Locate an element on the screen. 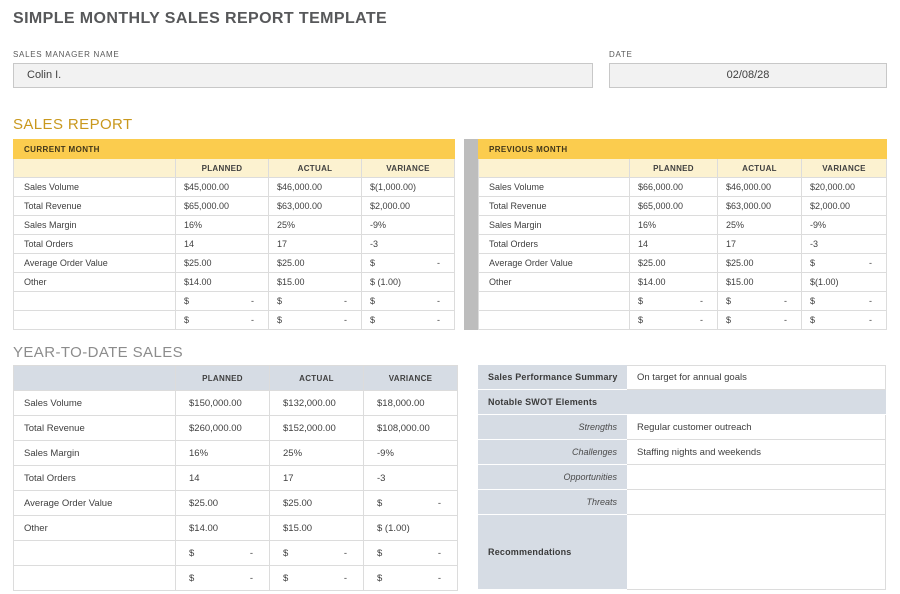 This screenshot has width=900, height=594. cell-value: $2,000.00 is located at coordinates (408, 206).